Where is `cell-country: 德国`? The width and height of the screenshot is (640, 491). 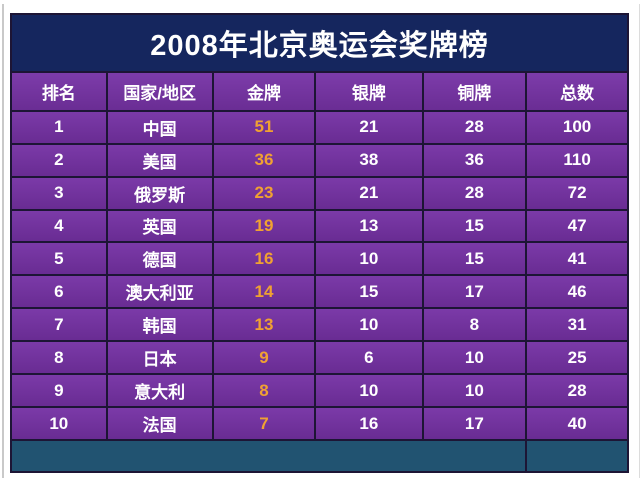 cell-country: 德国 is located at coordinates (159, 259).